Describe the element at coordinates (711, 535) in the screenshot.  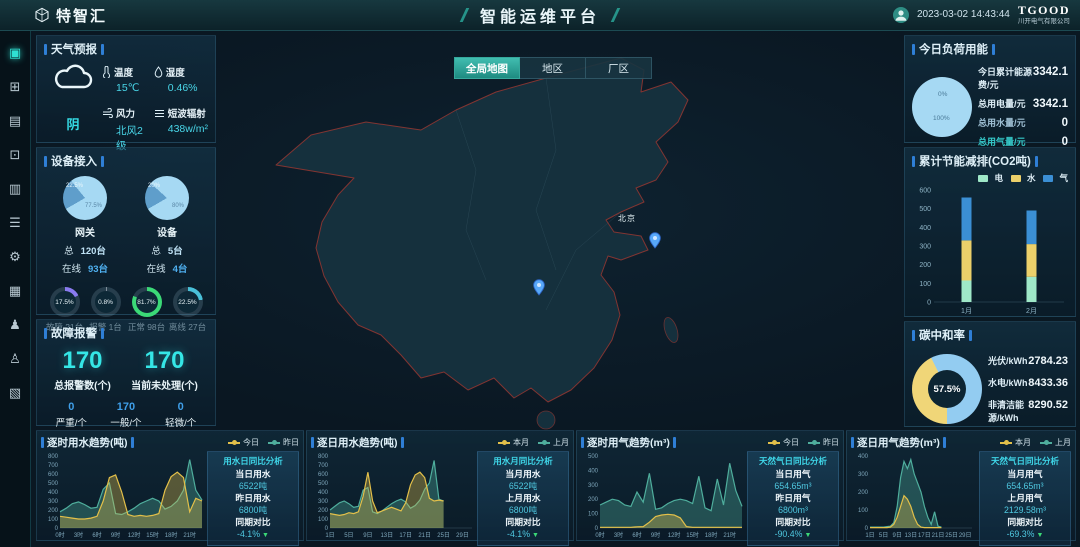
I see `svg-text: 18时` at that location.